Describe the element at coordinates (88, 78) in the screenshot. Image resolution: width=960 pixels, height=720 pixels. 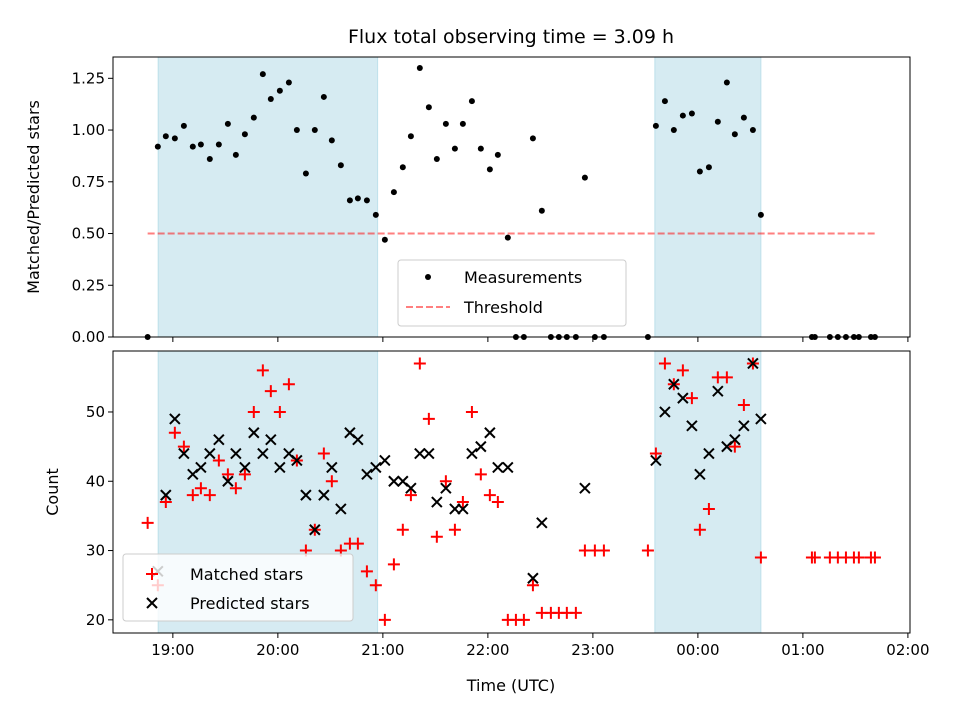
I see `top-ytick-label: 1.25` at that location.